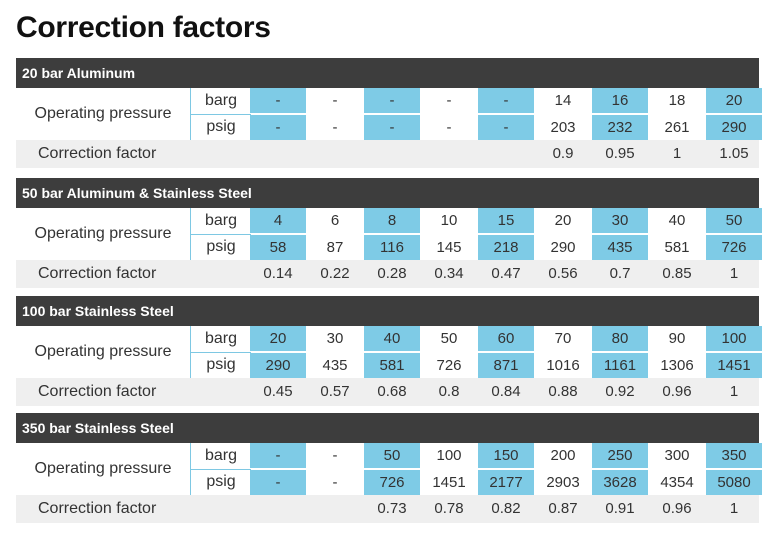 The image size is (774, 550). Describe the element at coordinates (449, 508) in the screenshot. I see `correction-factor-cell: 0.78` at that location.